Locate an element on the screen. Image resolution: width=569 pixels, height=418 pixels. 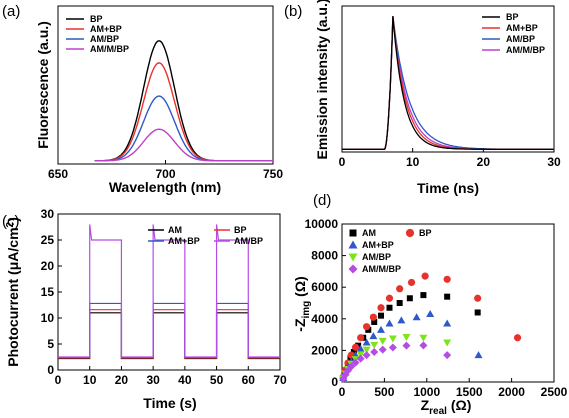
panel-c-xtick-label: 0 is located at coordinates (58, 380).